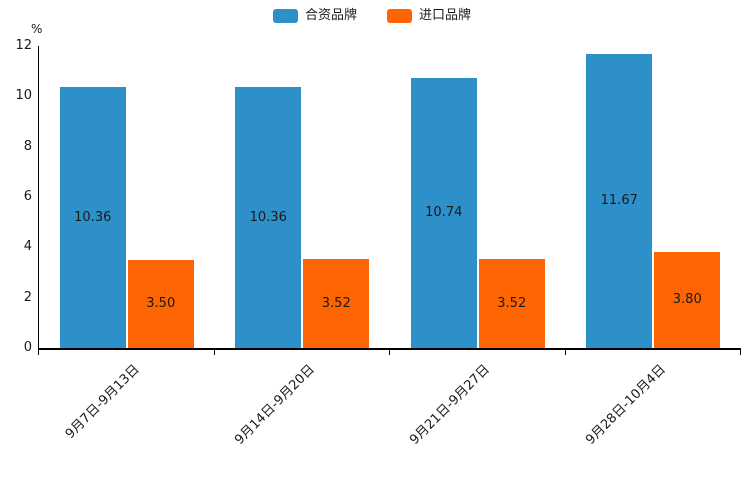 The image size is (744, 496). I want to click on bar-合资品牌-0, so click(92, 217).